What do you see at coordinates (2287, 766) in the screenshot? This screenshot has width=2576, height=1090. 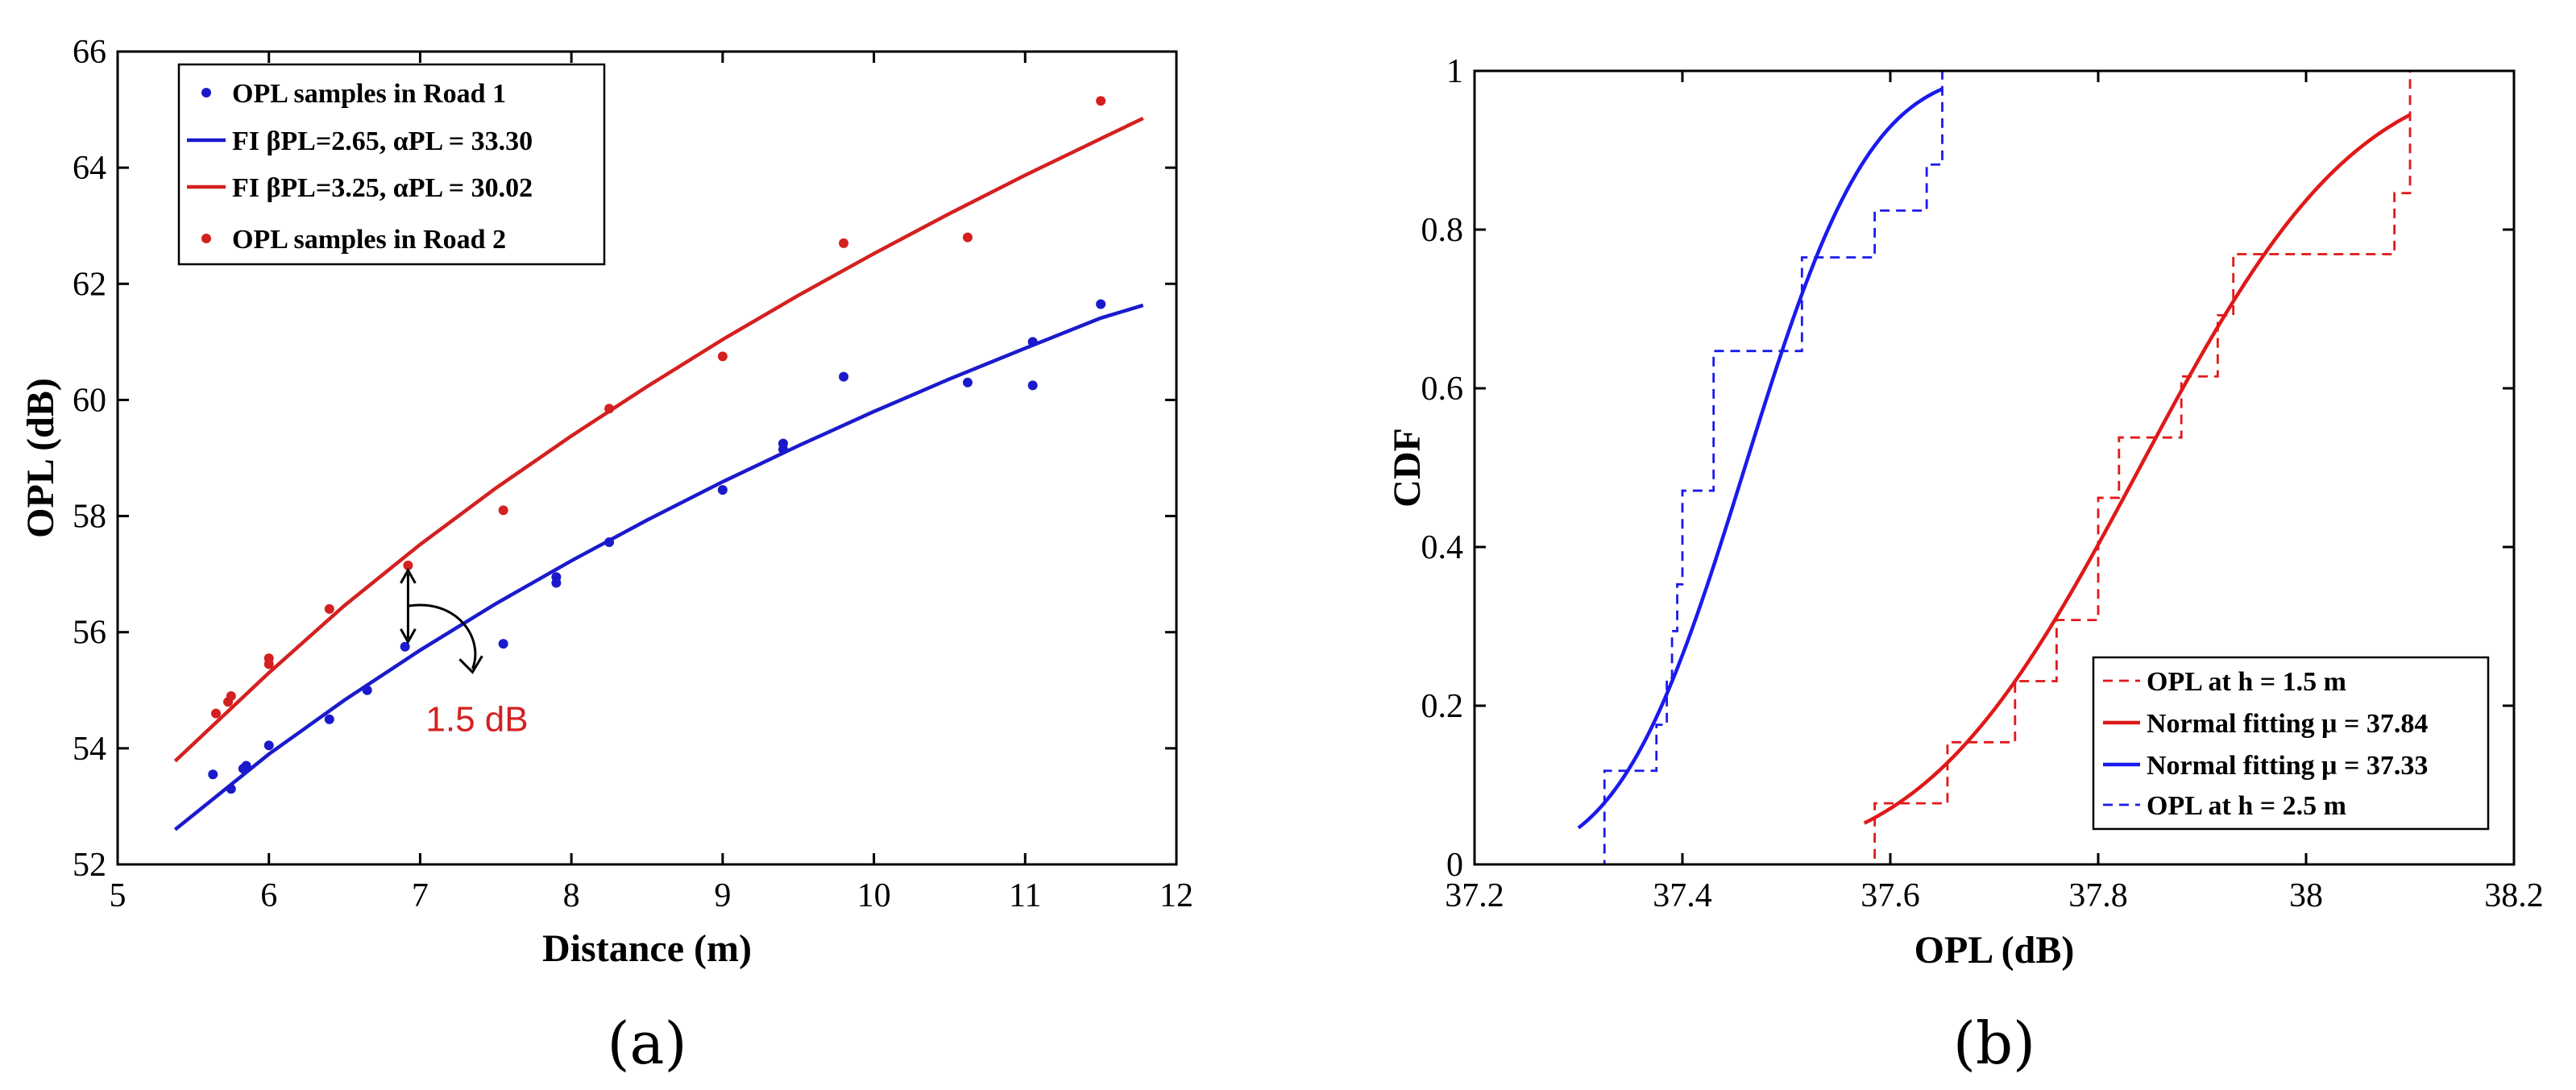 I see `legend-label: Normal fitting μ = 37.33` at bounding box center [2287, 766].